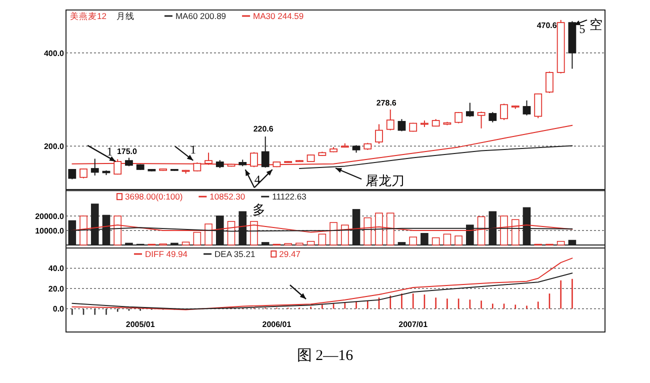 This screenshot has width=650, height=383. I want to click on y-tick-label: 10000.0, so click(50, 231).